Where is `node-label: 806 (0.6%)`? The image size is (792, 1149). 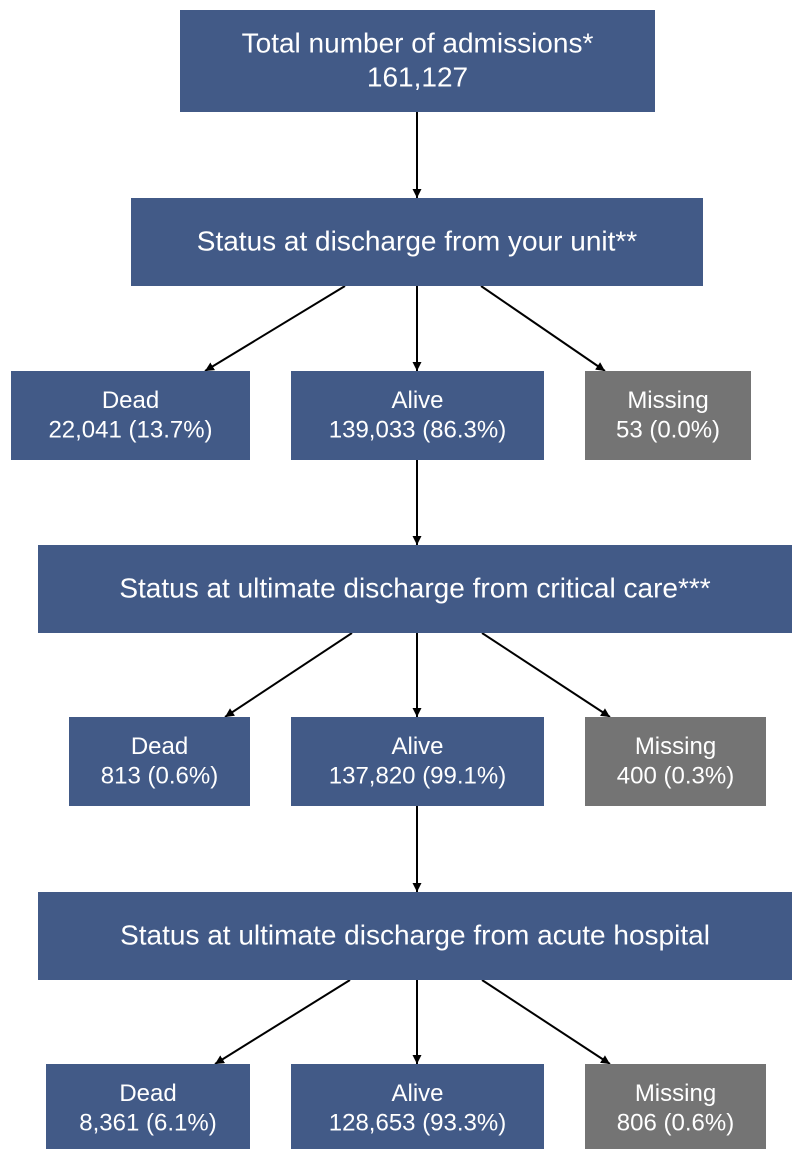
node-label: 806 (0.6%) is located at coordinates (675, 1122).